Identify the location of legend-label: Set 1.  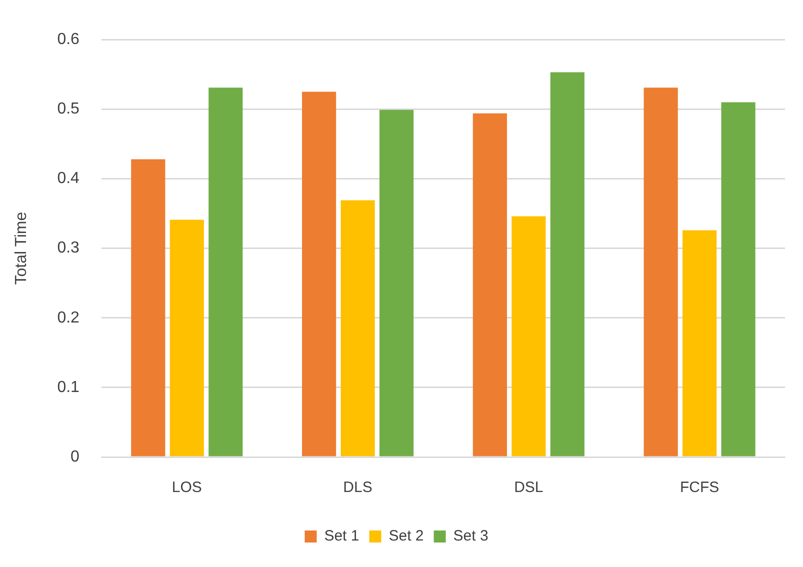
(342, 536).